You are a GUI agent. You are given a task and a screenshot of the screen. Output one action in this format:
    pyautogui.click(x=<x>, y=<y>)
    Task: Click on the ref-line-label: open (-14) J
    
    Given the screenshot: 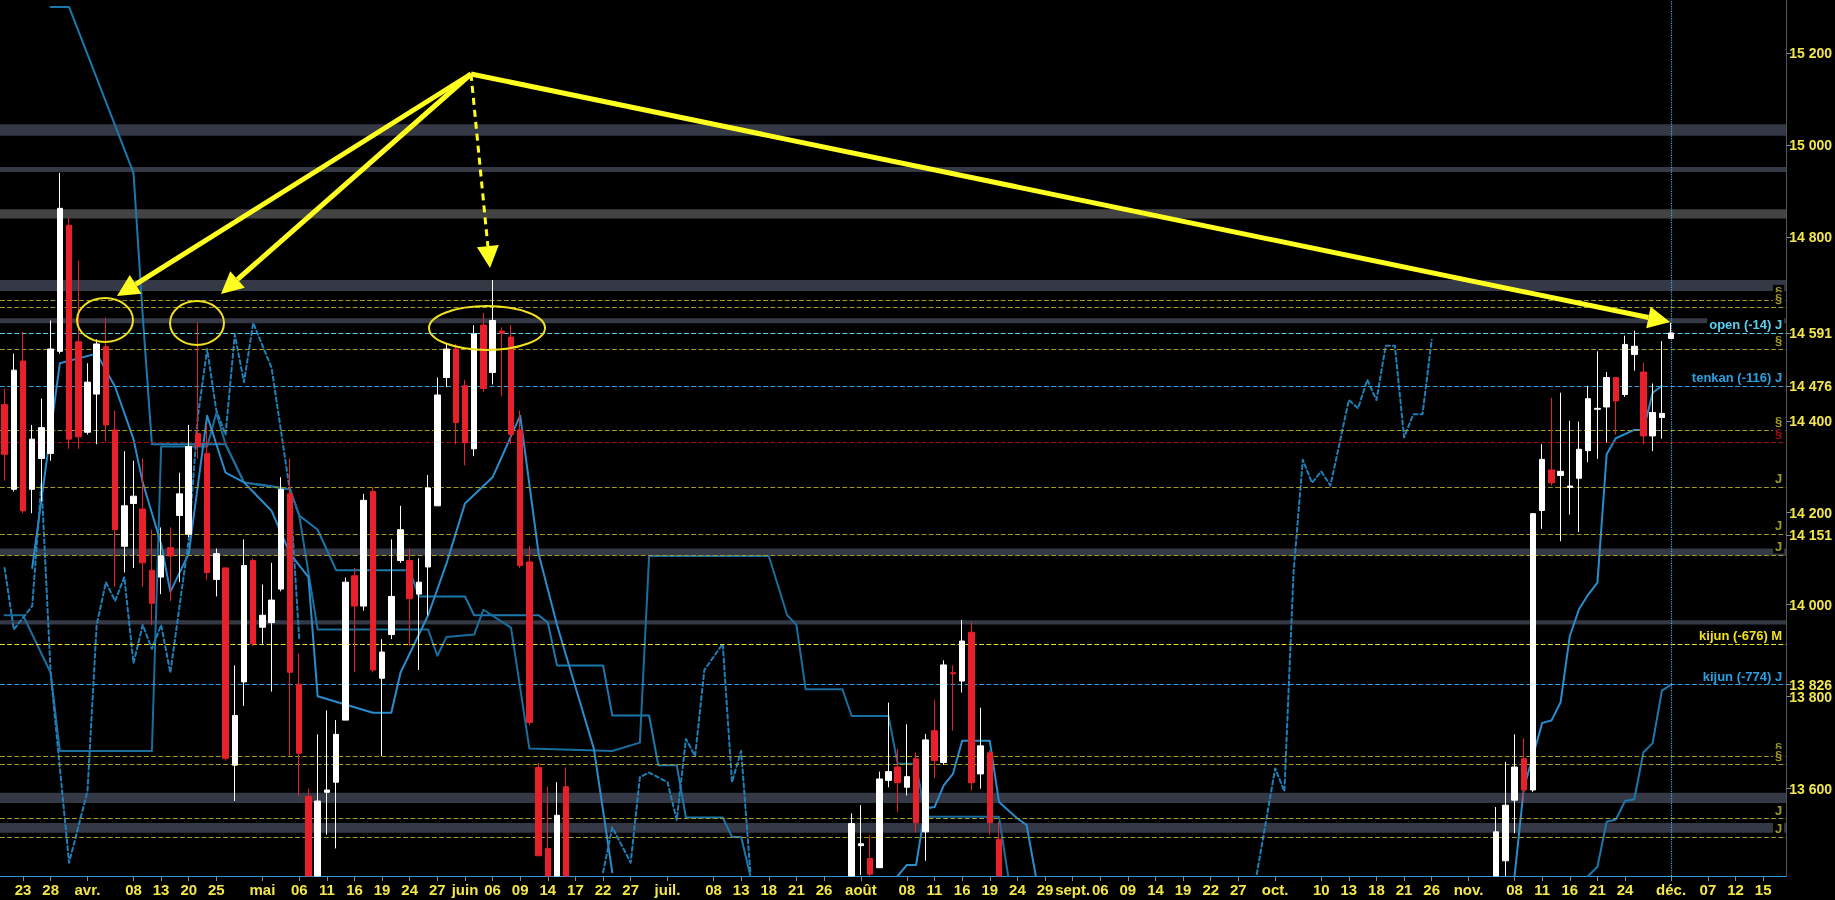 What is the action you would take?
    pyautogui.click(x=1746, y=324)
    